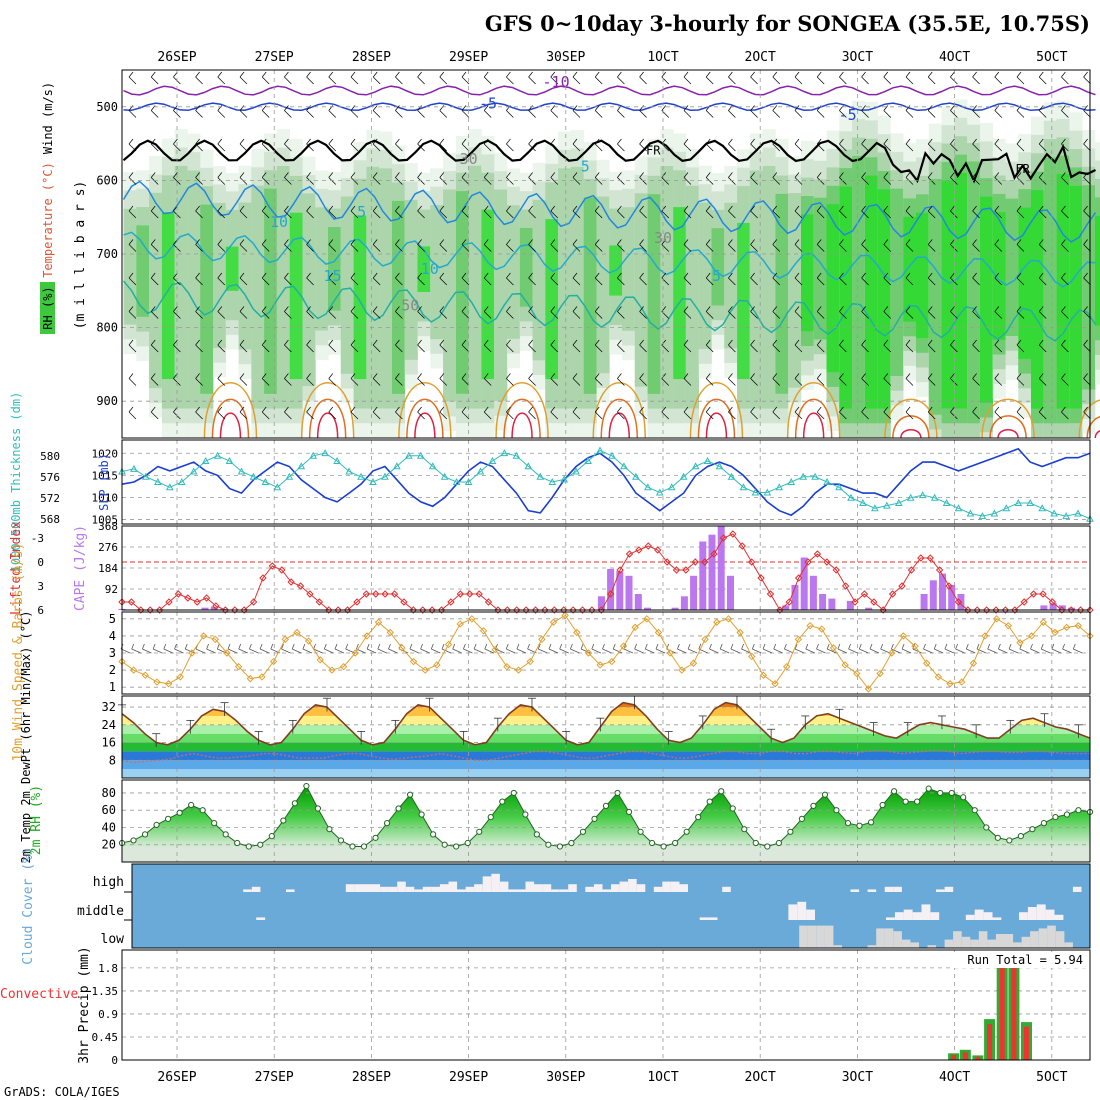 The image size is (1100, 1100). Describe the element at coordinates (108, 1014) in the screenshot. I see `precip-tick: 0.9` at that location.